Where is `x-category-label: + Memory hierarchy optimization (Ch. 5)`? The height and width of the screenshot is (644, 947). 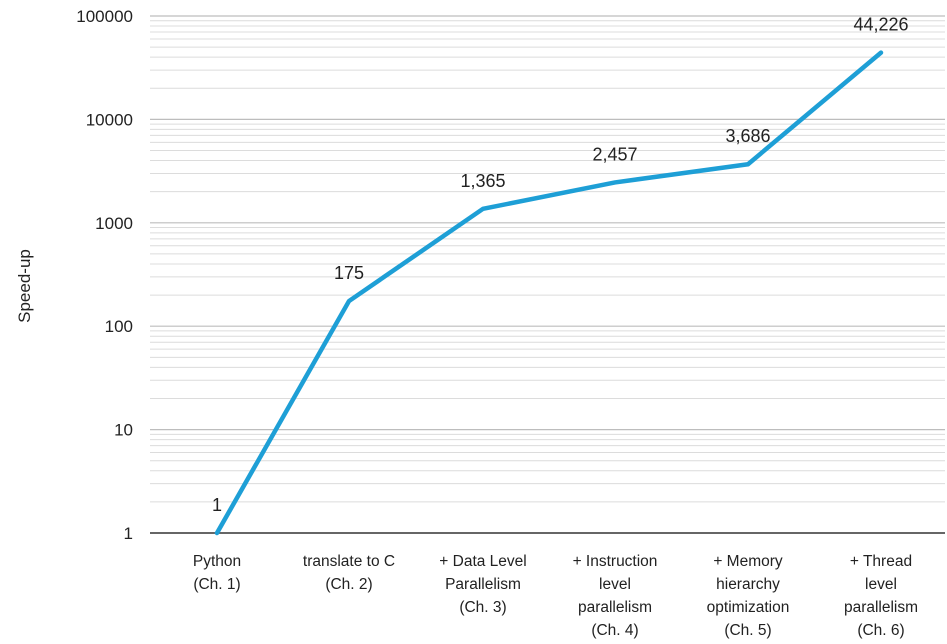 x-category-label: + Memory hierarchy optimization (Ch. 5) is located at coordinates (748, 596).